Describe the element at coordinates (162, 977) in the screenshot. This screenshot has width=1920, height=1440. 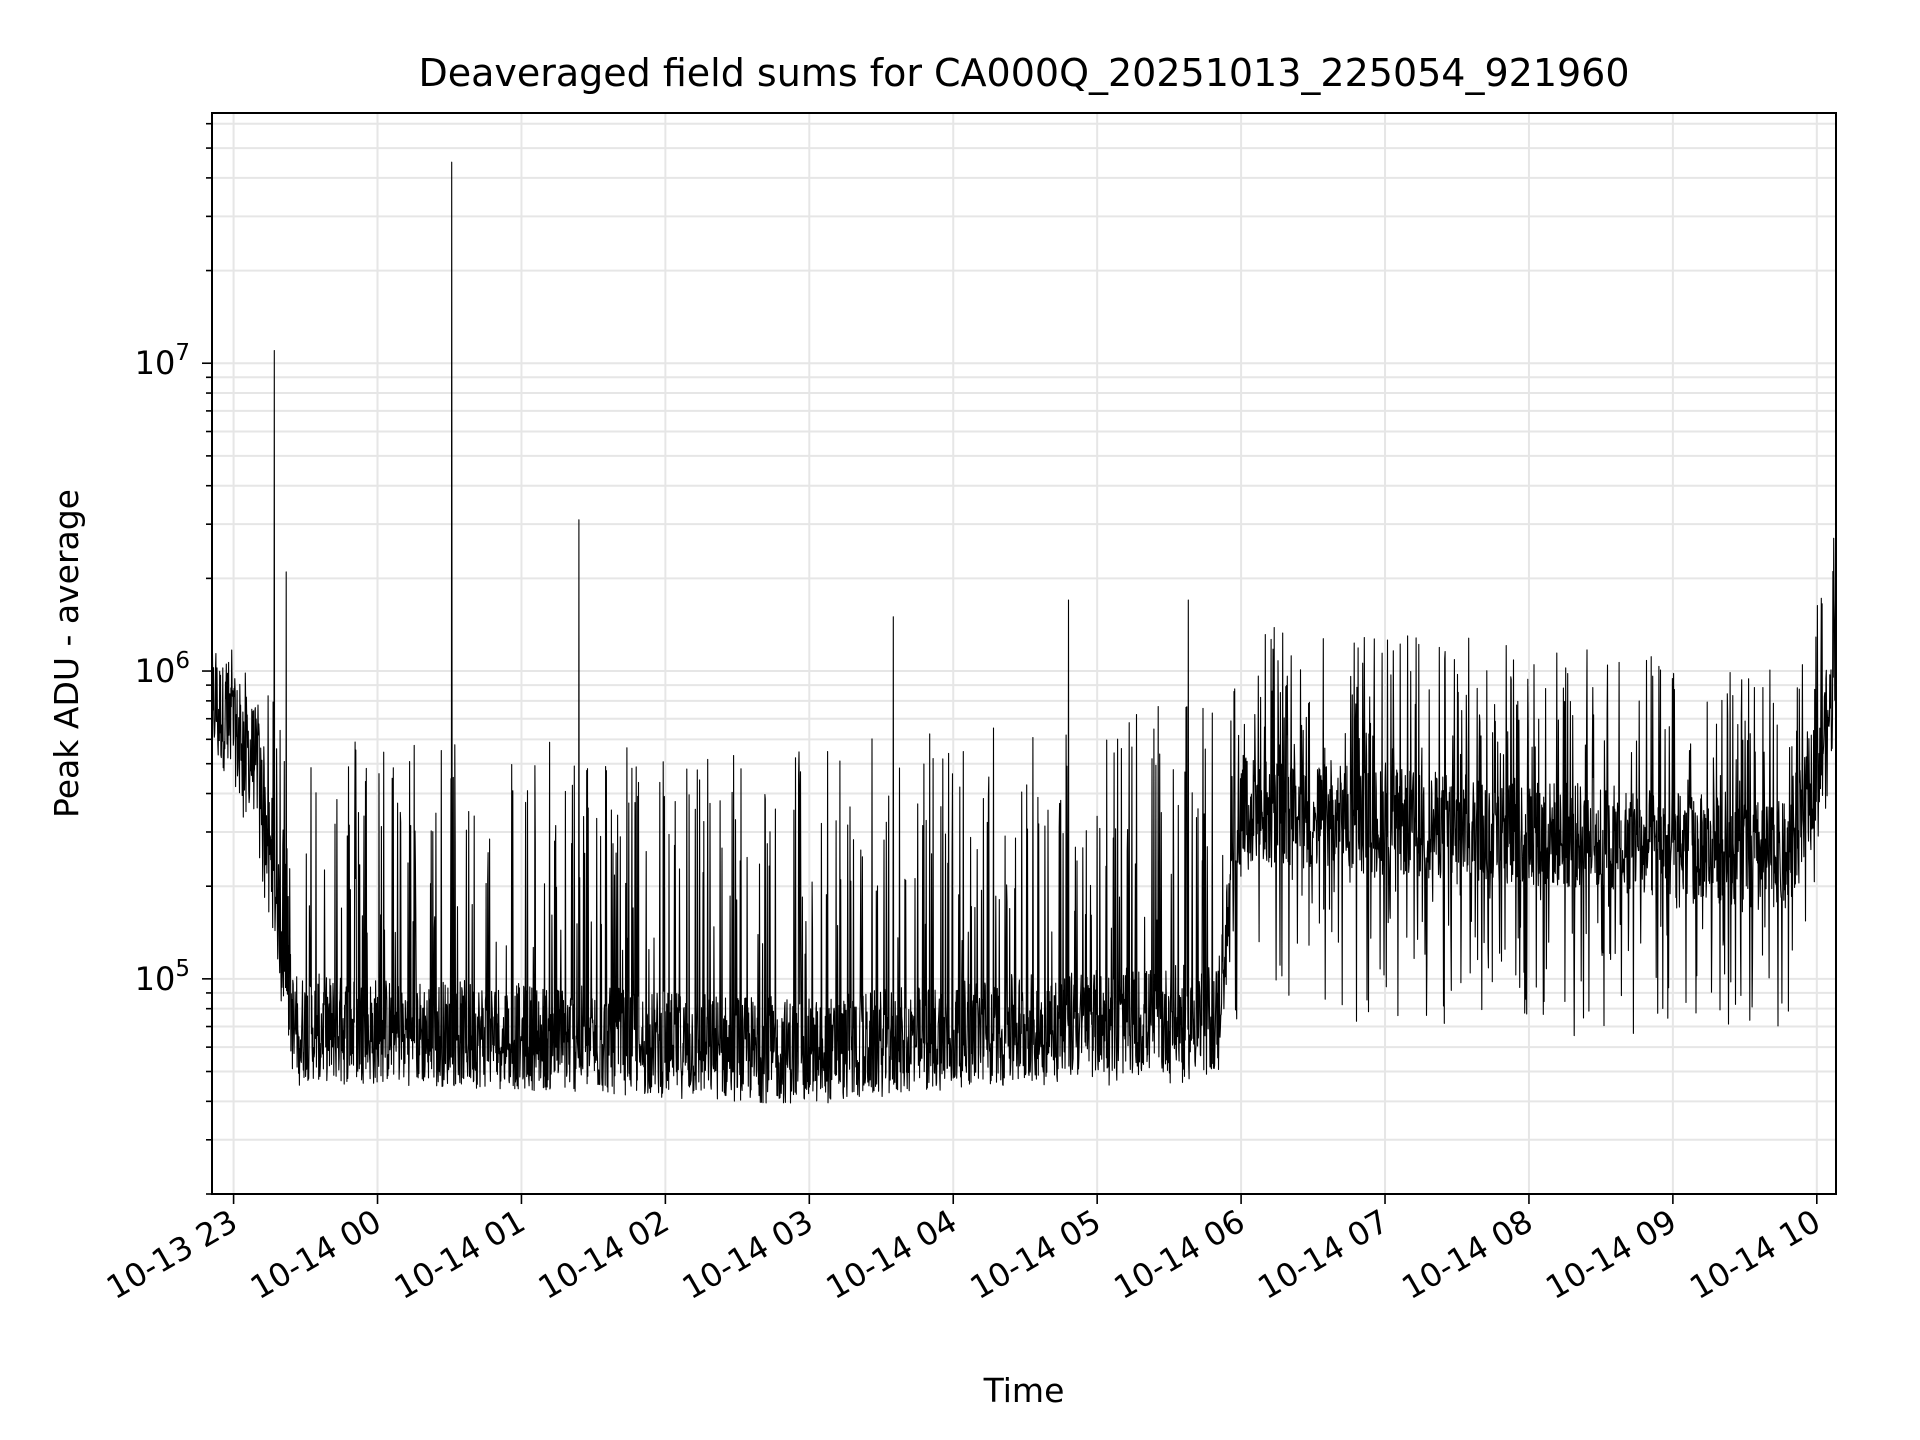
I see `y-tick-label: 10⁵` at that location.